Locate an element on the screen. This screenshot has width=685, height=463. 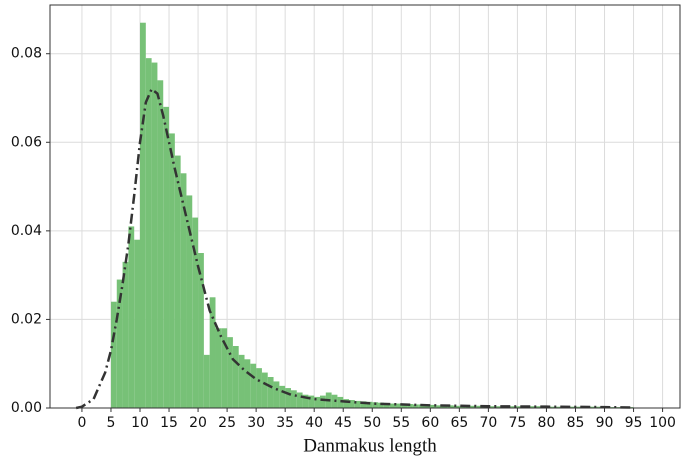
x-tick-label: 30 is located at coordinates (256, 423).